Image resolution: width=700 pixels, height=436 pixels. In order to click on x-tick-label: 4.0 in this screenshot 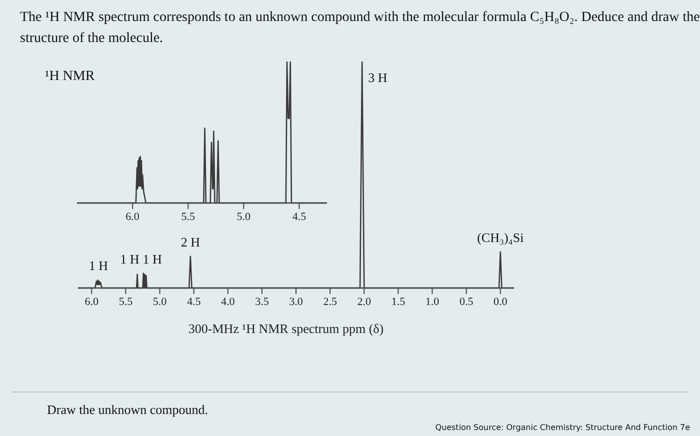, I will do `click(228, 302)`.